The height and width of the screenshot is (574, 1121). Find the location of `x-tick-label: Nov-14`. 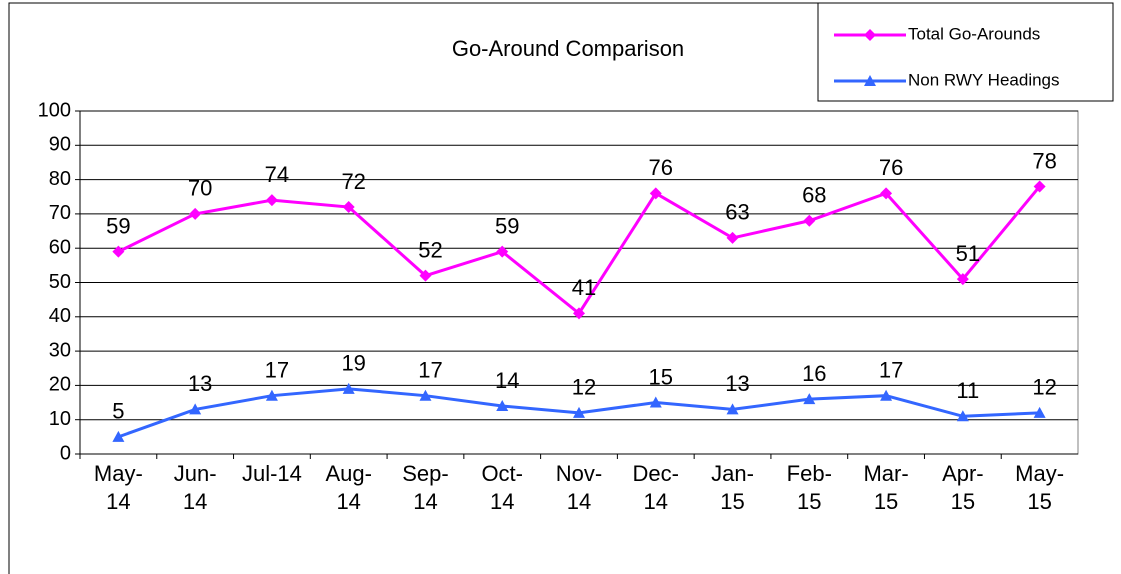

x-tick-label: Nov-14 is located at coordinates (579, 487).